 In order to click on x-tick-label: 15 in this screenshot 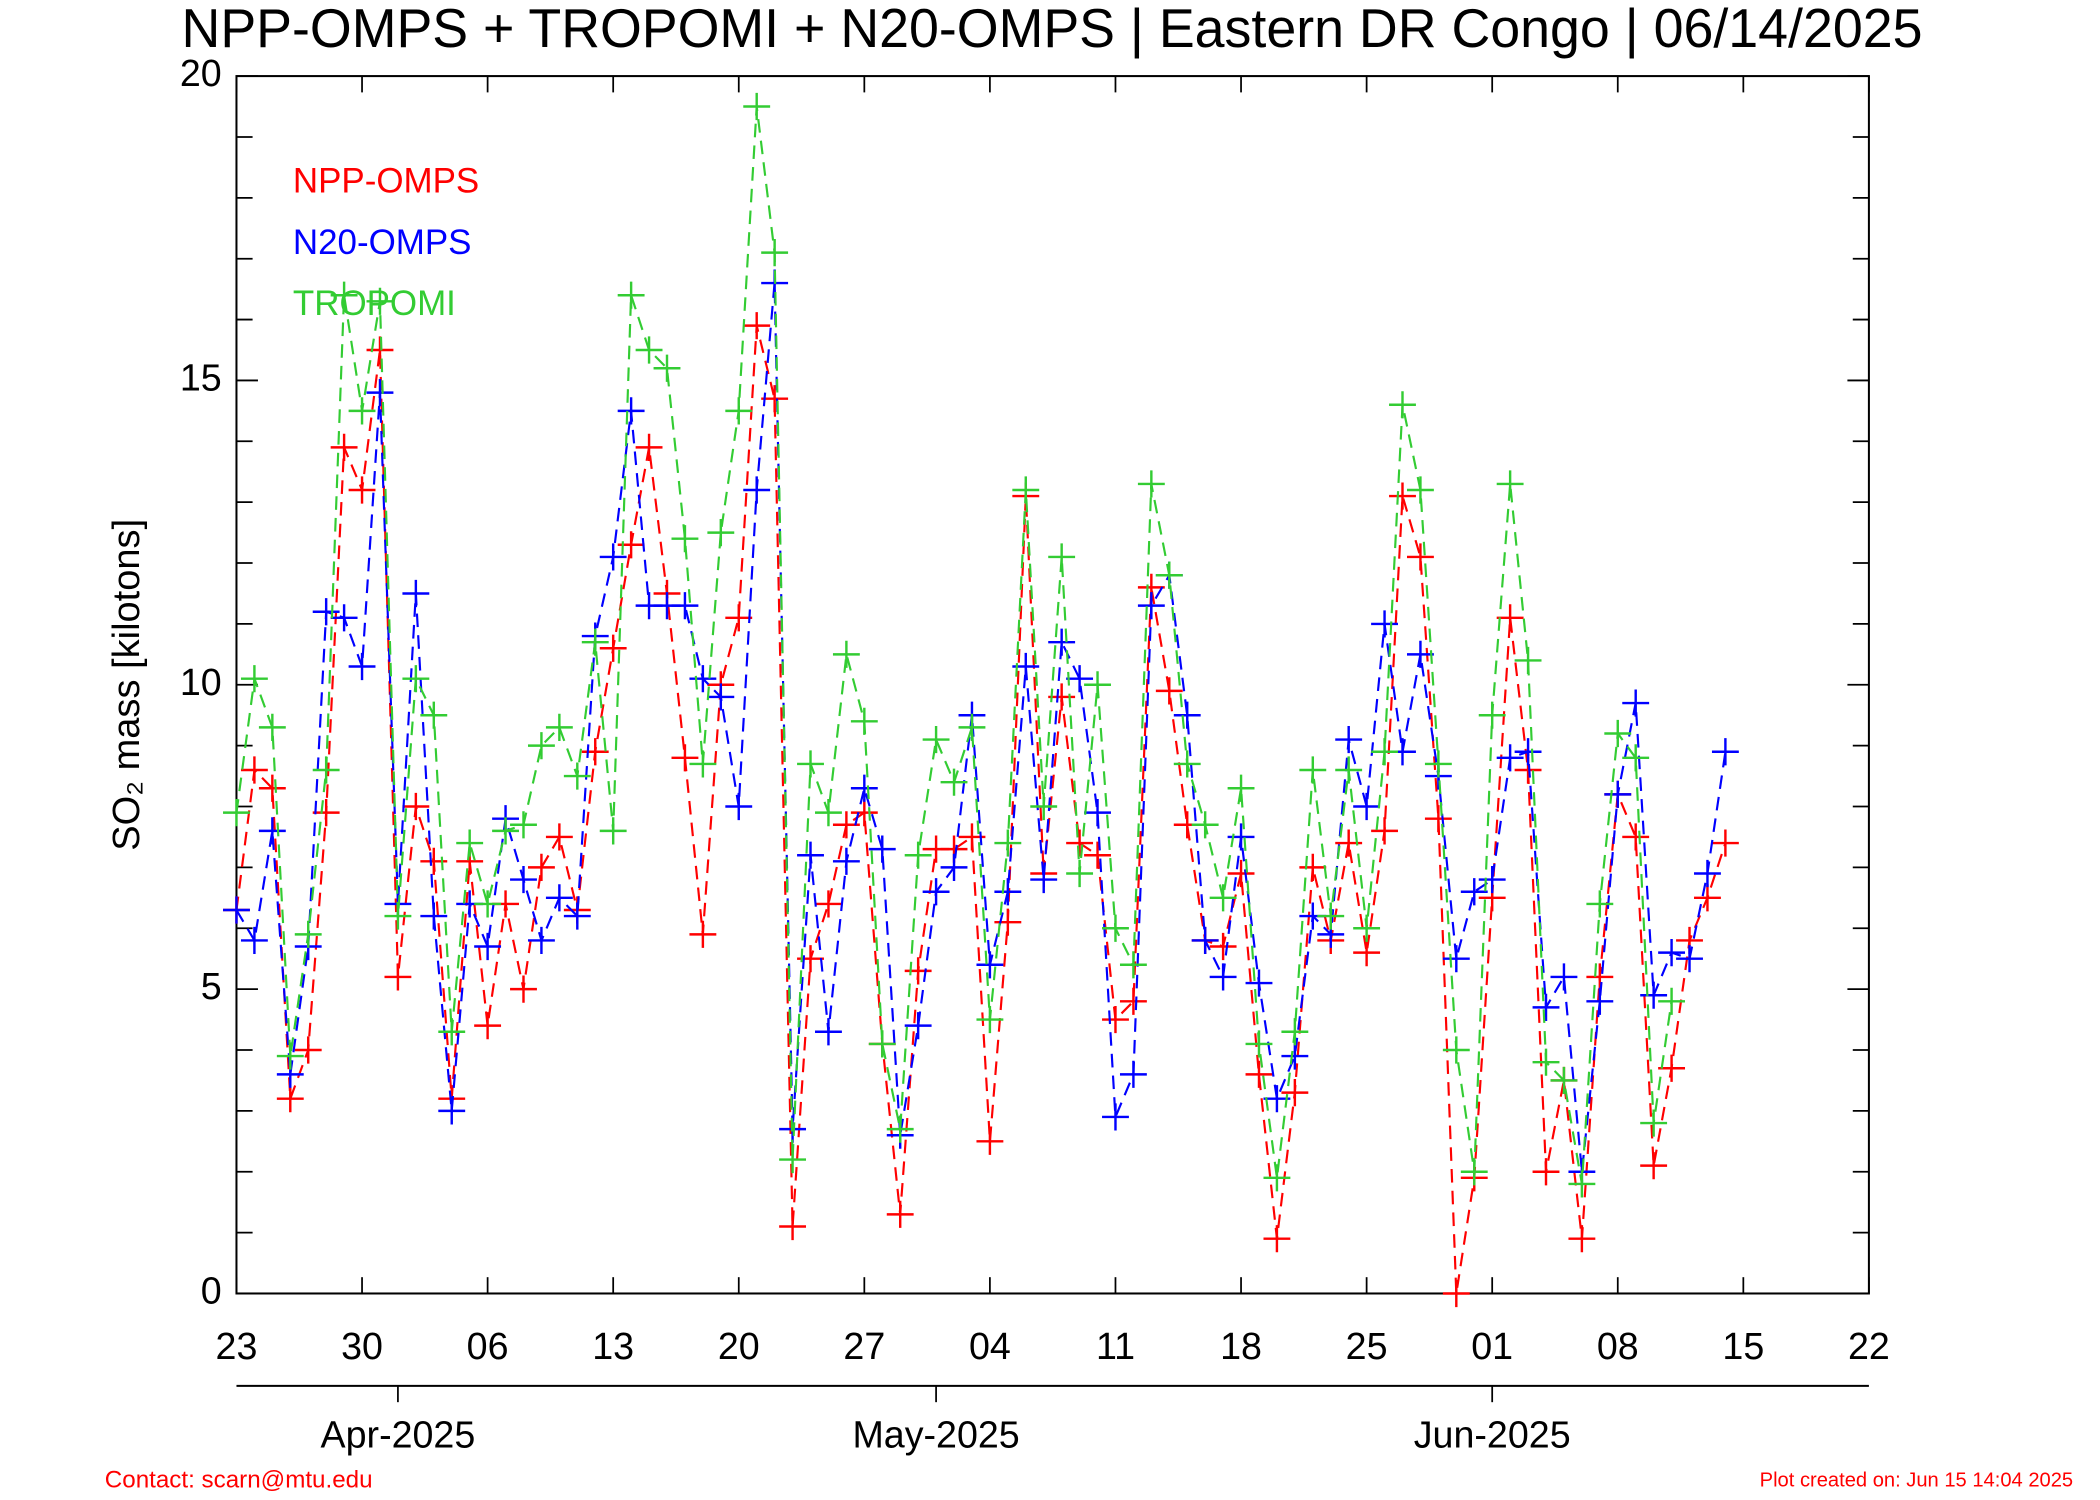, I will do `click(1743, 1347)`.